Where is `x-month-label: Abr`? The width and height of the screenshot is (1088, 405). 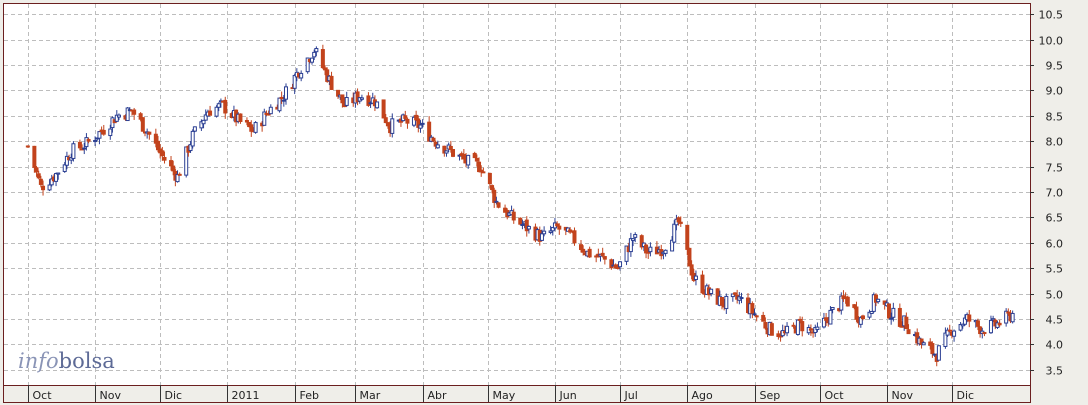 x-month-label: Abr is located at coordinates (438, 395).